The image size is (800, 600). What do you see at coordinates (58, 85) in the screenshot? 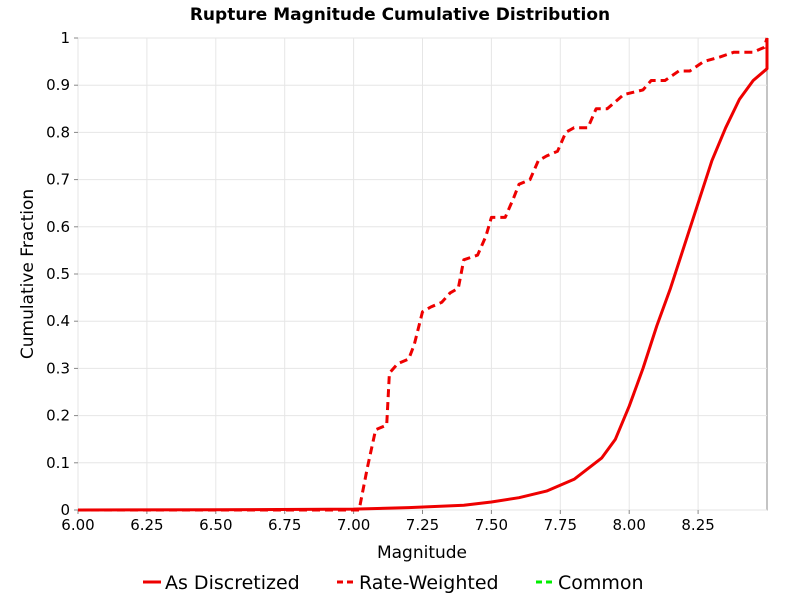
I see `y-tick-label: 0.9` at bounding box center [58, 85].